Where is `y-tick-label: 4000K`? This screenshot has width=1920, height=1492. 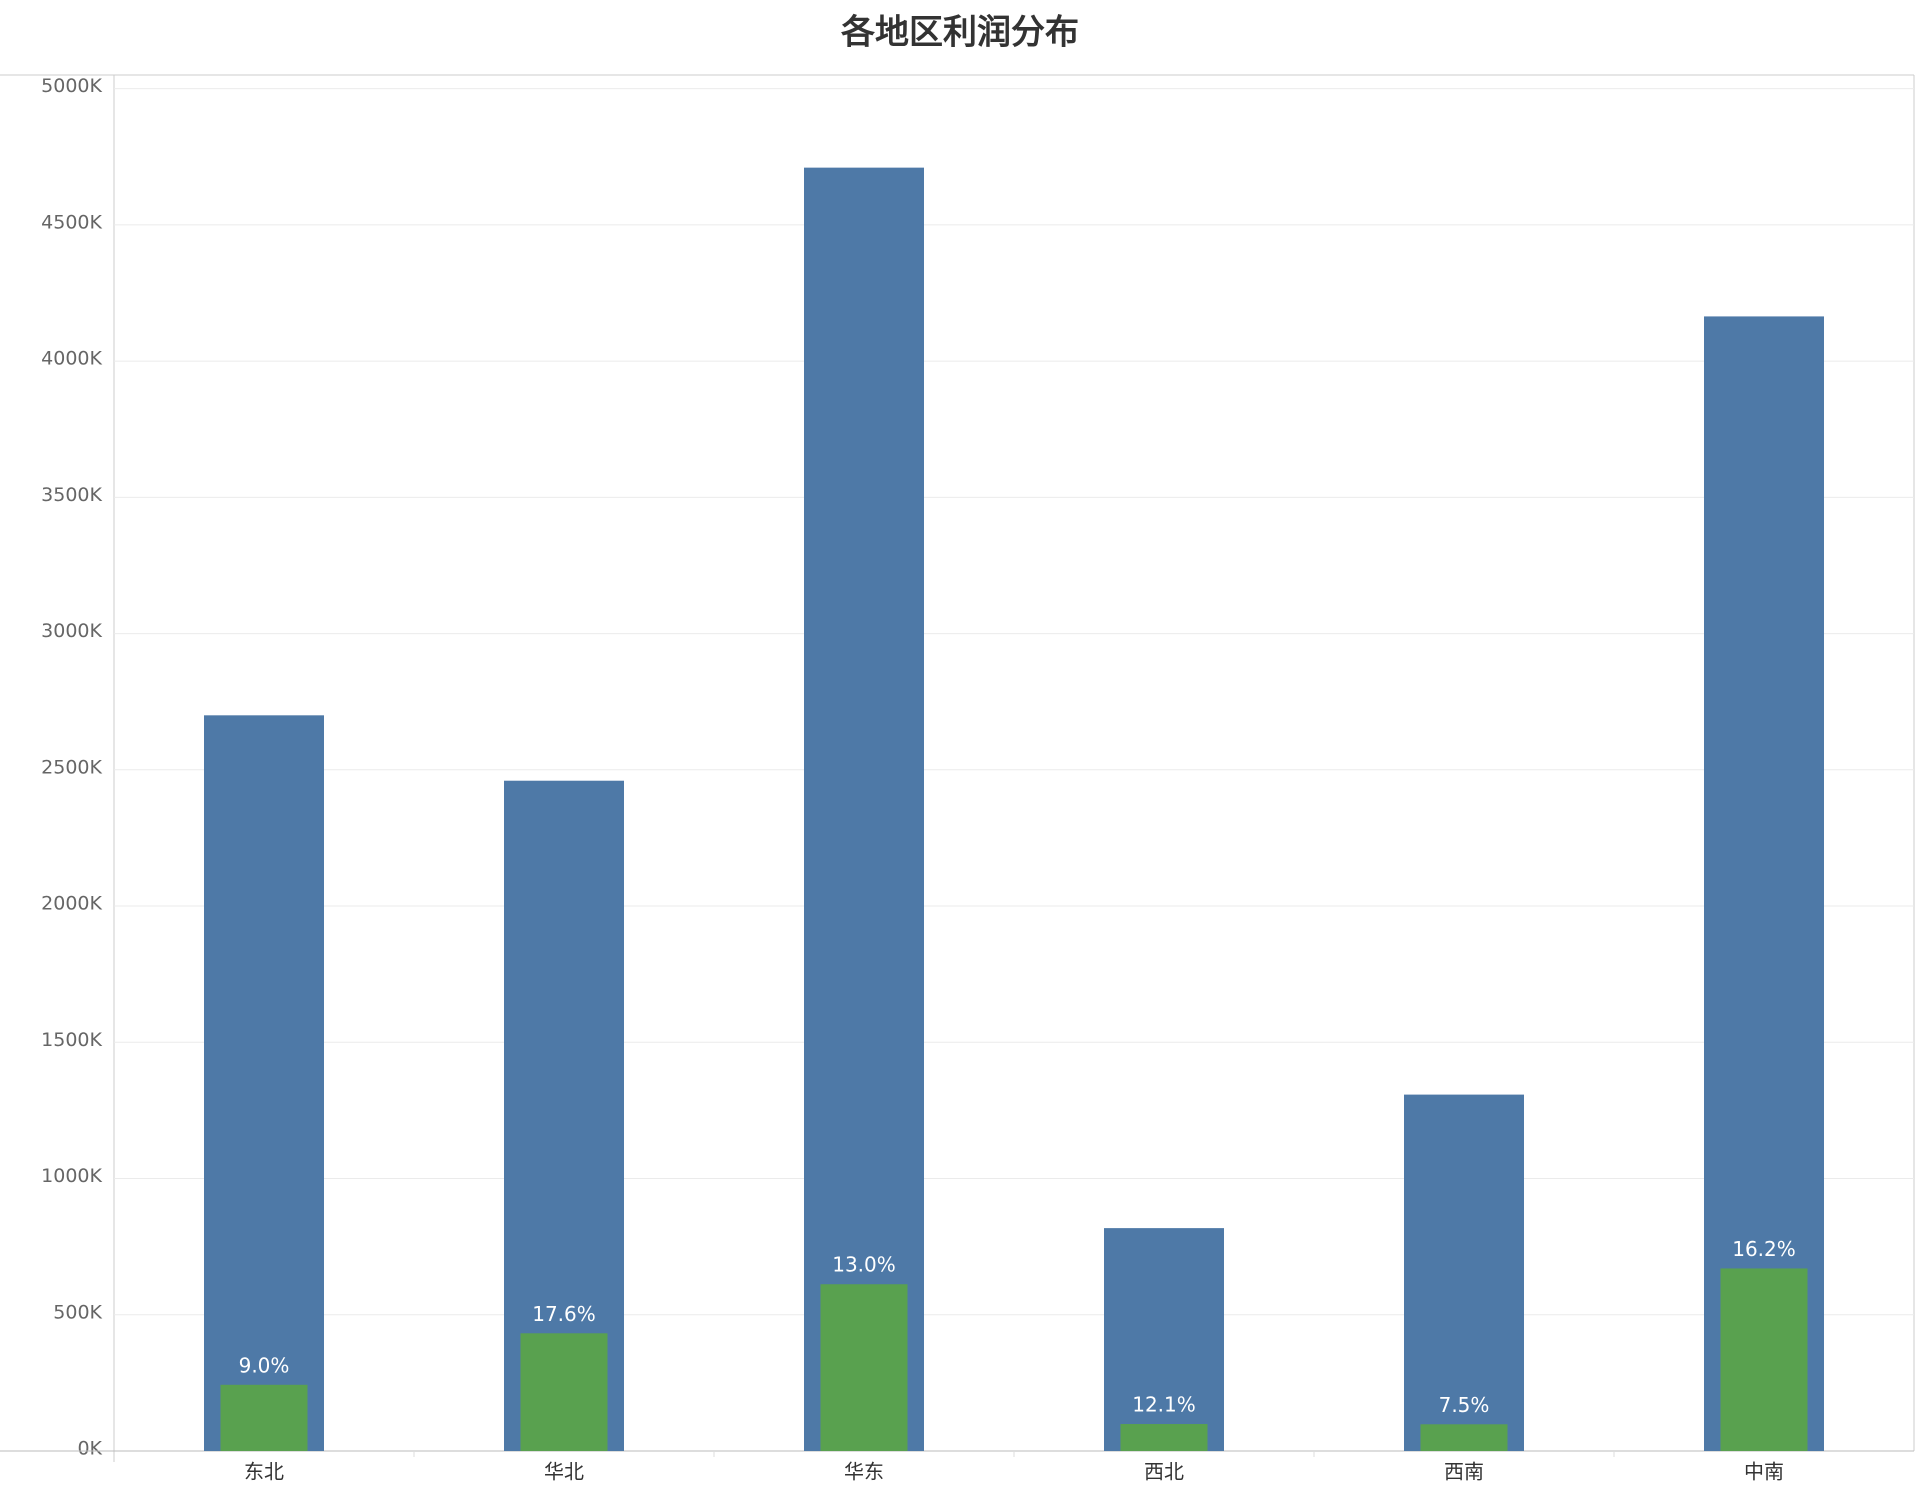 y-tick-label: 4000K is located at coordinates (71, 359).